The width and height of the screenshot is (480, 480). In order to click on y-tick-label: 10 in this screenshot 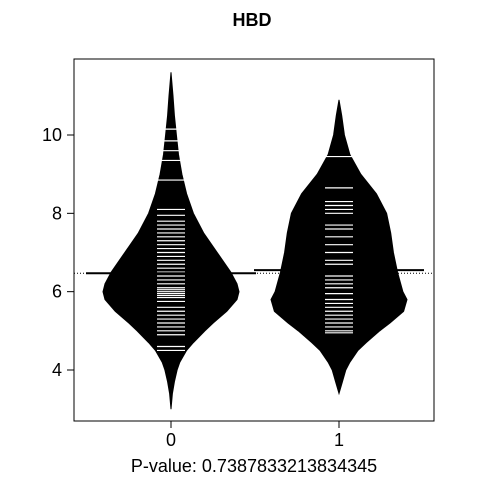, I will do `click(52, 135)`.